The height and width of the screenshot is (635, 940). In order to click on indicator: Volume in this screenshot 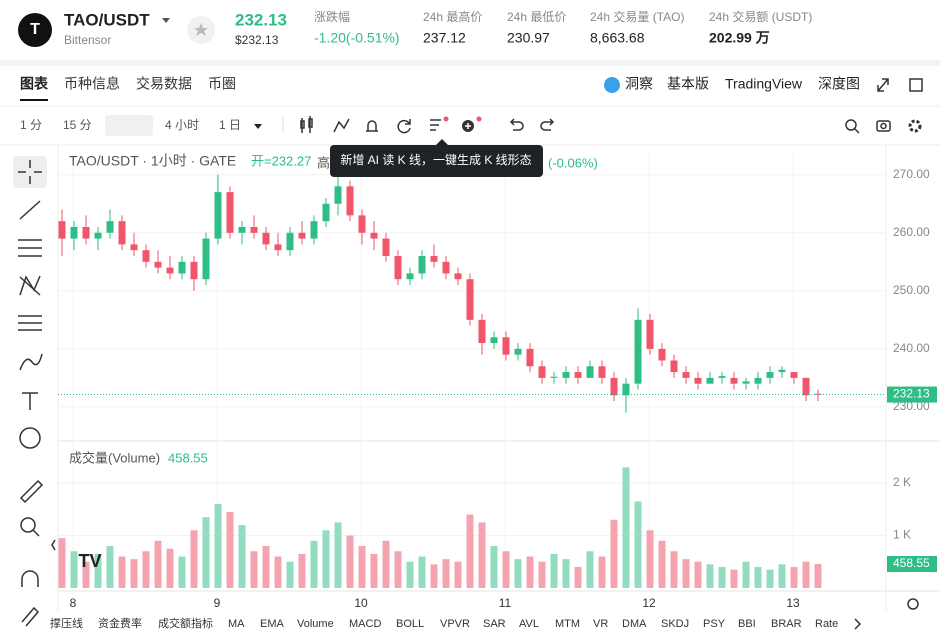, I will do `click(315, 624)`.